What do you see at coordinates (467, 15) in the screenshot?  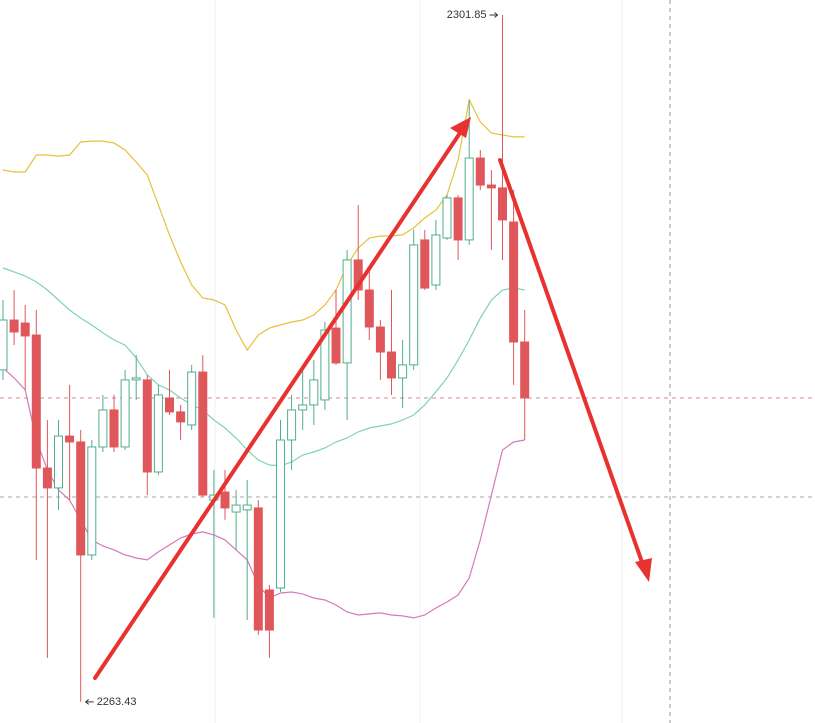 I see `high-marker-label: 2301.85` at bounding box center [467, 15].